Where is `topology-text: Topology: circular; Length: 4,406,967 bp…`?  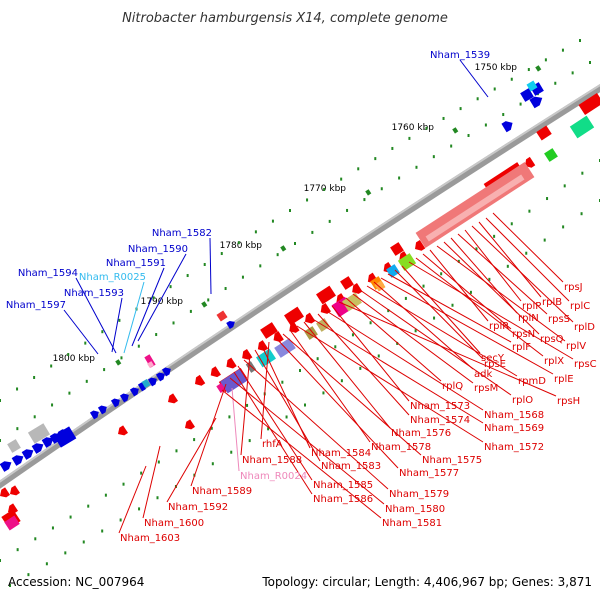
topology-text: Topology: circular; Length: 4,406,967 bp… is located at coordinates (426, 582).